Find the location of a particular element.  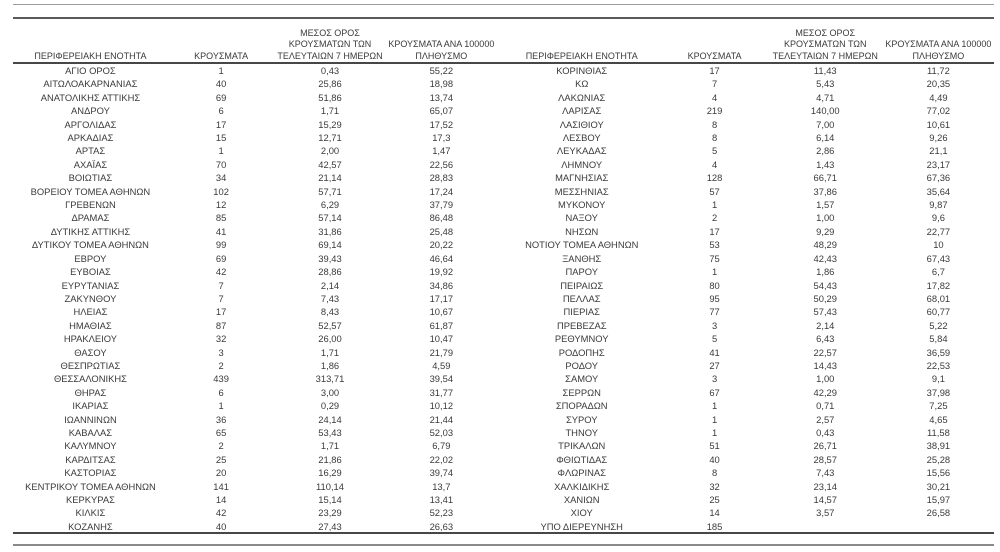

per100k-cell: 22,02 is located at coordinates (441, 459).